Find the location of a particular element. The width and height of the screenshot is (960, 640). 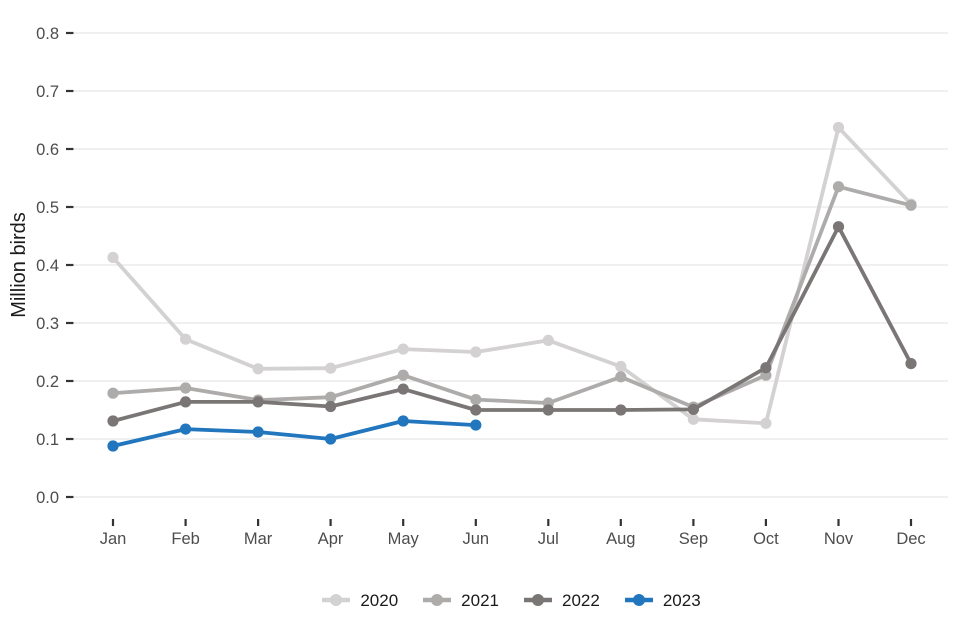

y-tick-label: 0.4 is located at coordinates (47, 266).